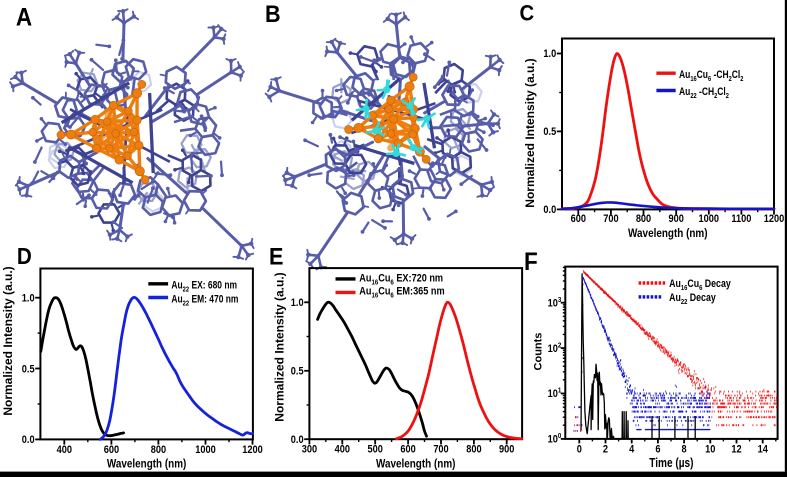 This screenshot has width=787, height=477. I want to click on svg-text: 14, so click(763, 450).